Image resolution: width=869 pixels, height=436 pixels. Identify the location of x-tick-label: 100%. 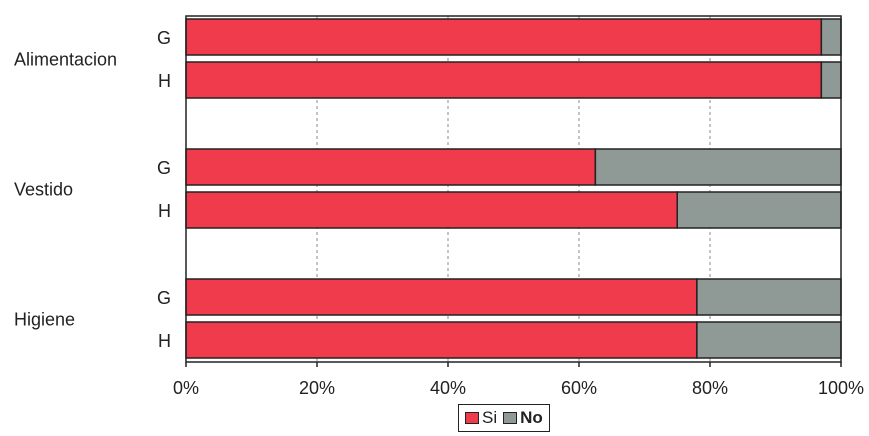
(841, 388).